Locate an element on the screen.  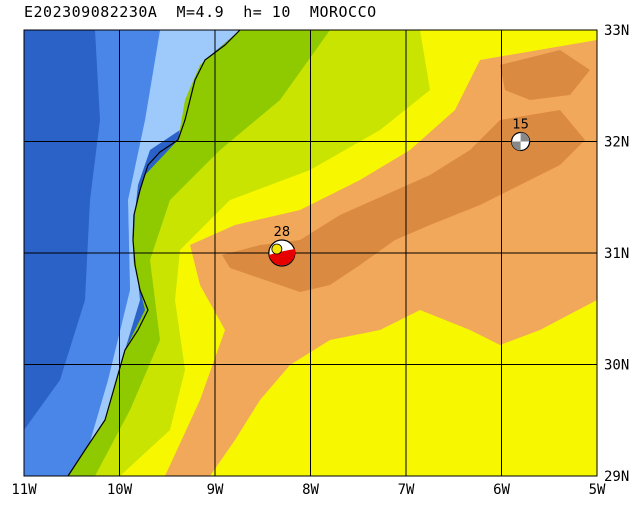
map-title: E202309082230A M=4.9 h= 10 MOROCCO is located at coordinates (200, 12).